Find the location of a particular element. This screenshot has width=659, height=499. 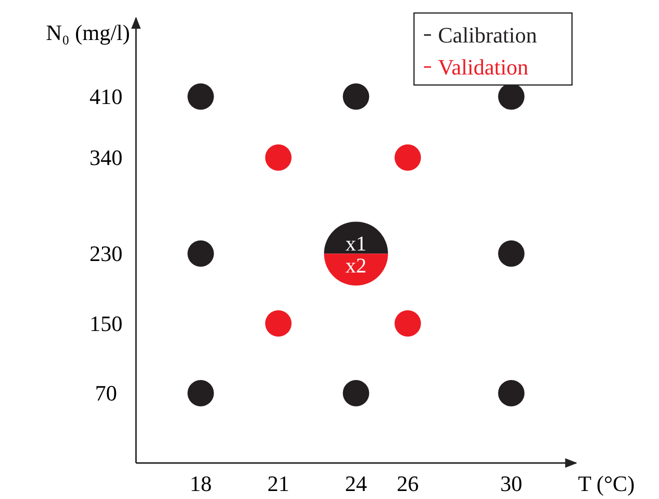

x-axis-title: T (°C) is located at coordinates (606, 483).